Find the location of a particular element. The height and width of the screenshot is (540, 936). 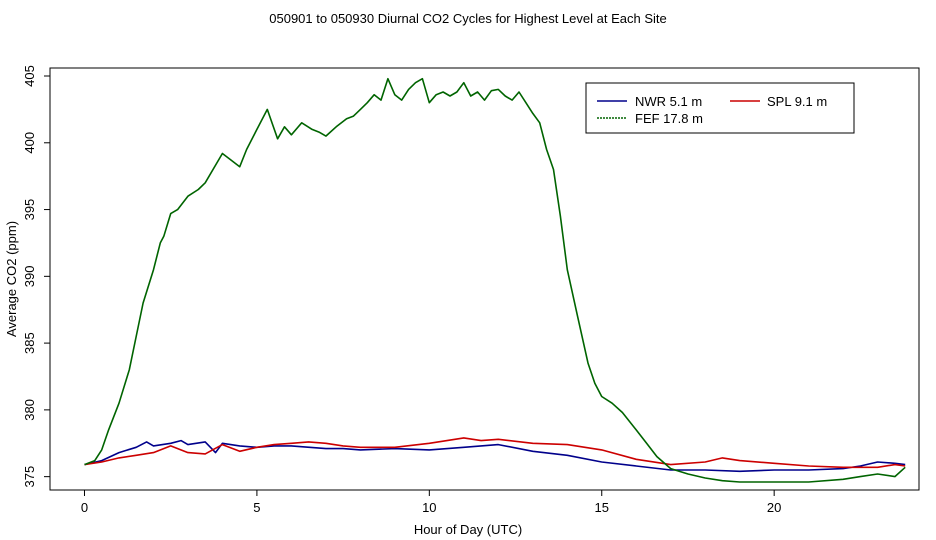

y-tick-label: 390 is located at coordinates (29, 276).